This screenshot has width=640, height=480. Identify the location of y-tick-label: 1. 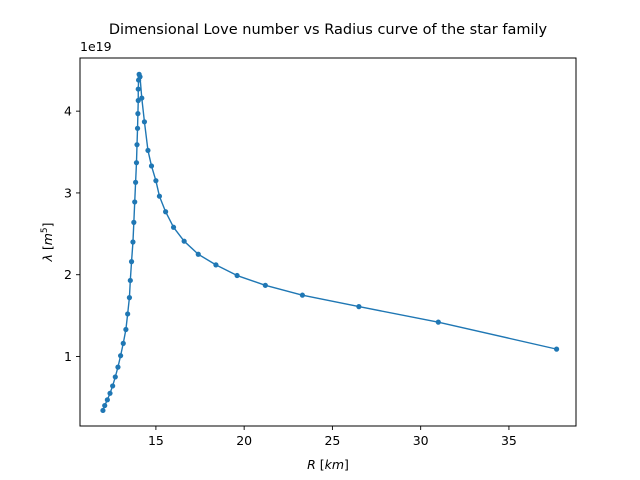
(68, 356).